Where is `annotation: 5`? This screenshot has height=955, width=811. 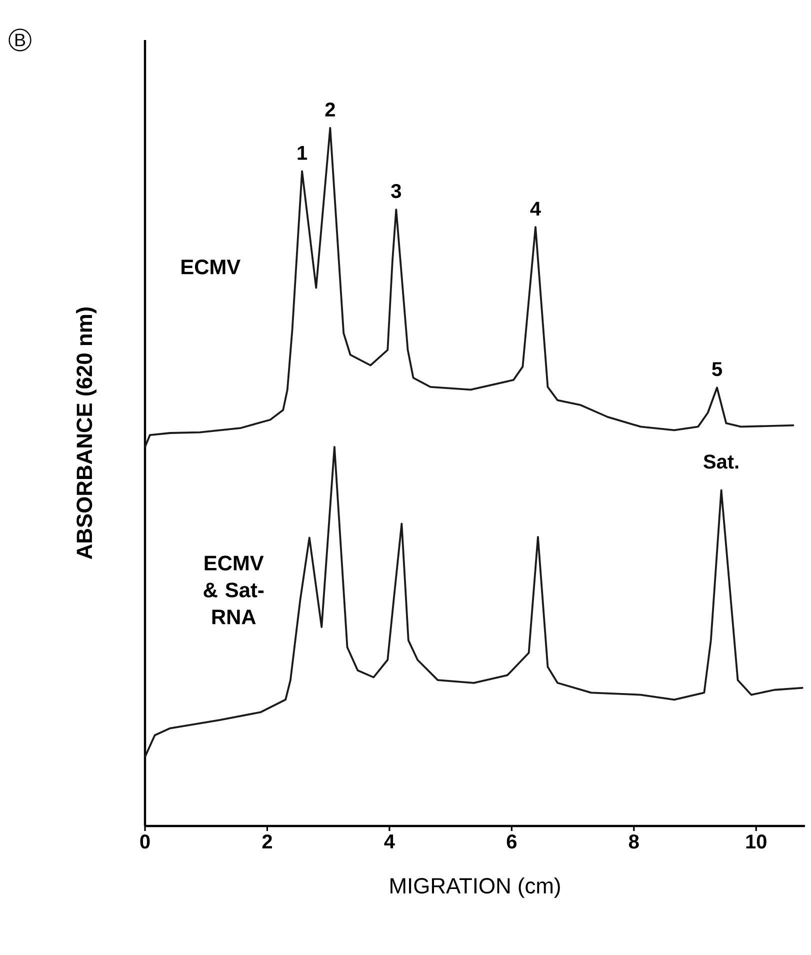 annotation: 5 is located at coordinates (717, 369).